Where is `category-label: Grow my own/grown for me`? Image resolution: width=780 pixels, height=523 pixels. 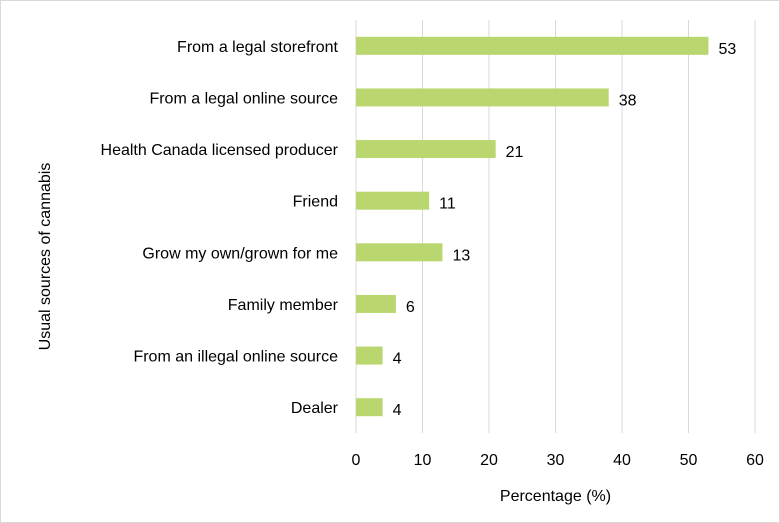
category-label: Grow my own/grown for me is located at coordinates (240, 253).